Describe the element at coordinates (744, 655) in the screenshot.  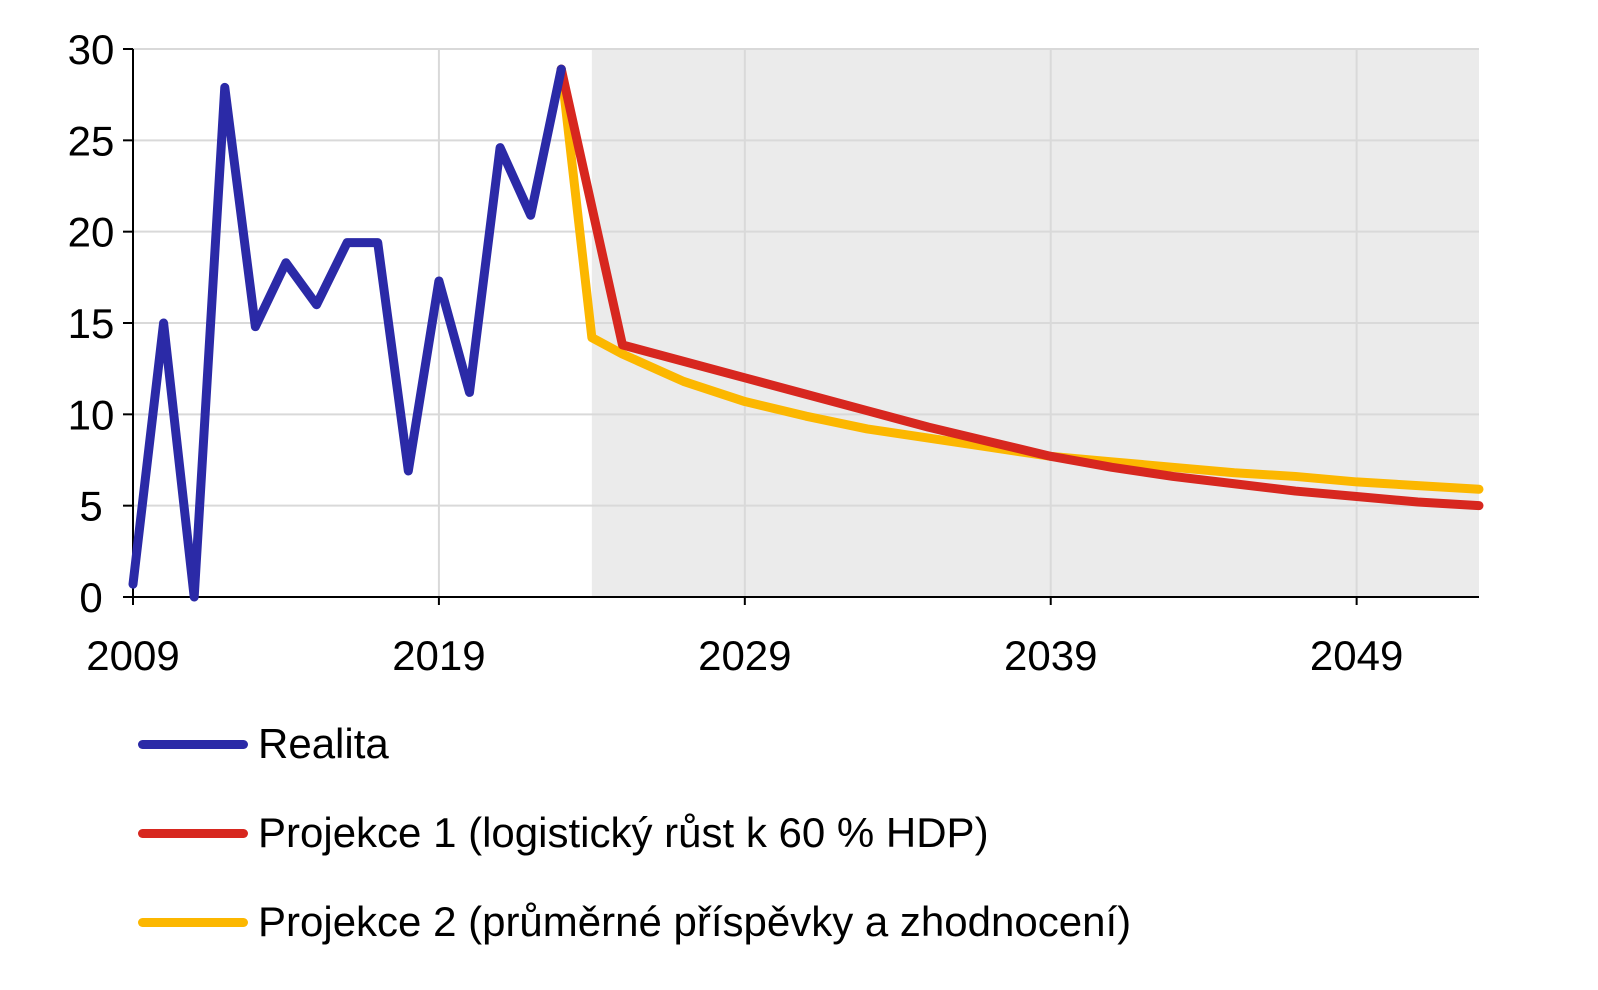
I see `x-tick-label: 2029` at that location.